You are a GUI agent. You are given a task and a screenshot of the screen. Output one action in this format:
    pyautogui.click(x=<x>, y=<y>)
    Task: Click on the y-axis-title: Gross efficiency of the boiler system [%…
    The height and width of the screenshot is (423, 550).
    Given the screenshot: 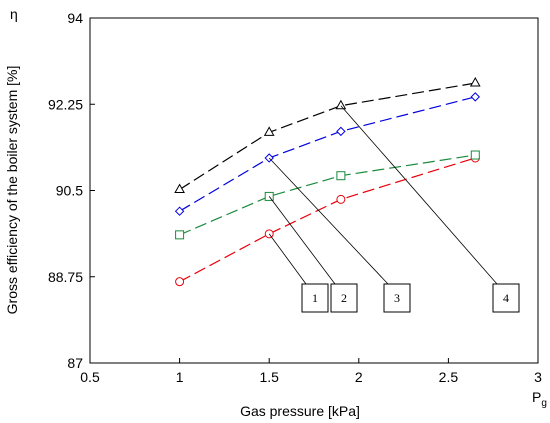 What is the action you would take?
    pyautogui.click(x=12, y=190)
    